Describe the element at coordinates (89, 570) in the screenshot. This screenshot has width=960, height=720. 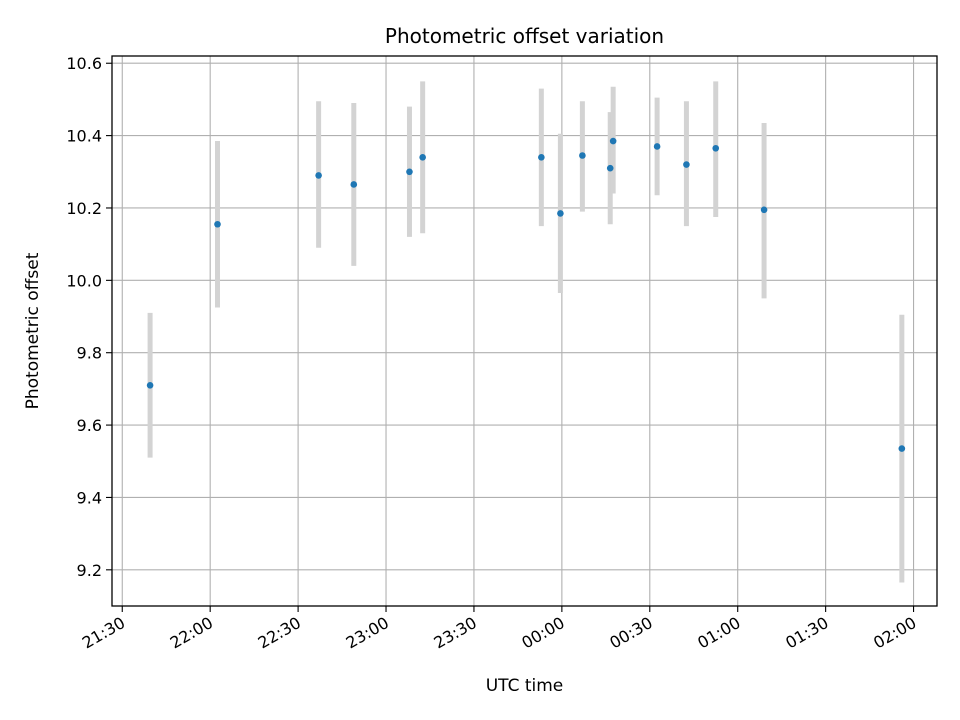
I see `y-tick-label: 9.2` at that location.